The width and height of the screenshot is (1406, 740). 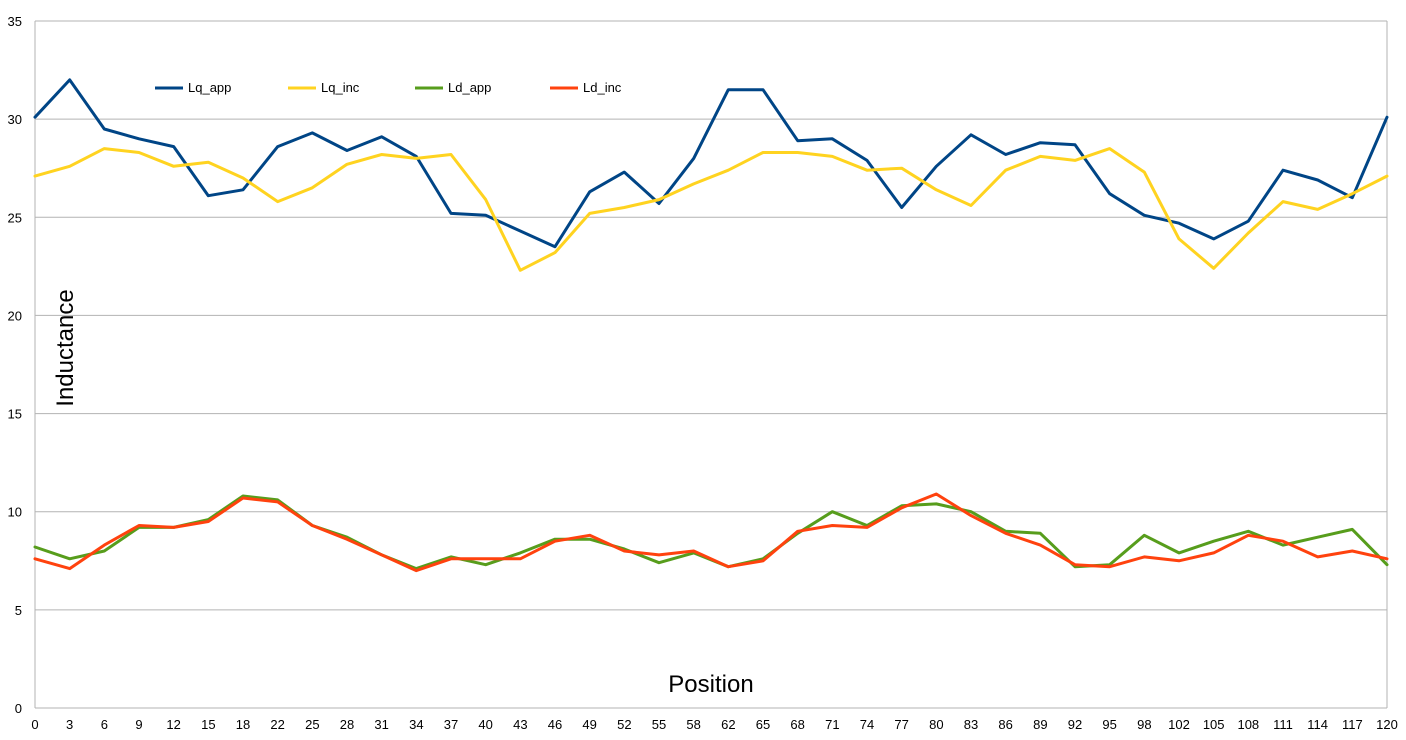 What do you see at coordinates (624, 724) in the screenshot?
I see `x-tick-label: 52` at bounding box center [624, 724].